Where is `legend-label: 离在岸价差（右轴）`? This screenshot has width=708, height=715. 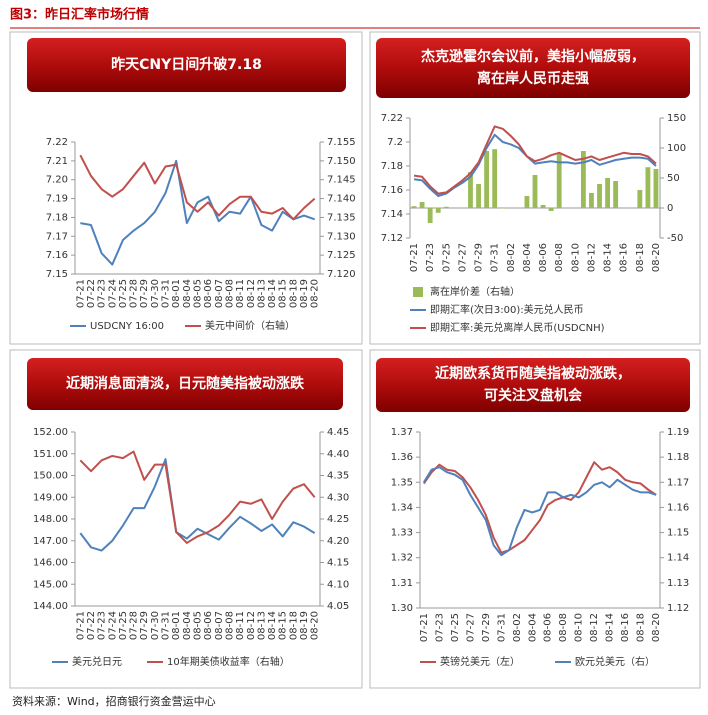 legend-label: 离在岸价差（右轴） is located at coordinates (475, 291).